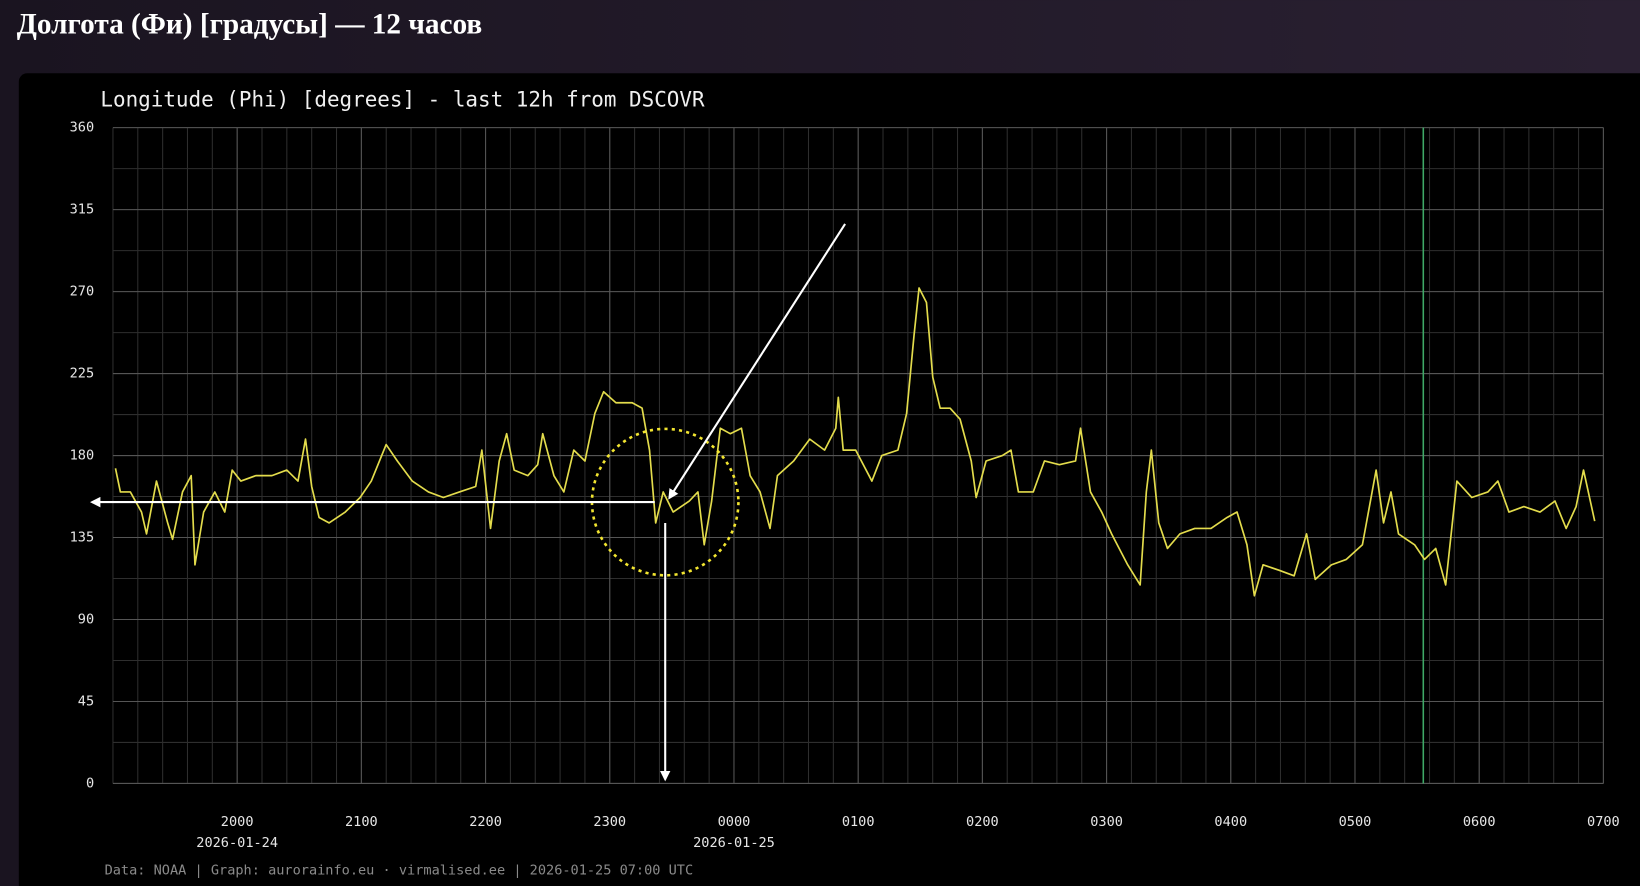  What do you see at coordinates (1603, 822) in the screenshot?
I see `x-tick-label: 0700` at bounding box center [1603, 822].